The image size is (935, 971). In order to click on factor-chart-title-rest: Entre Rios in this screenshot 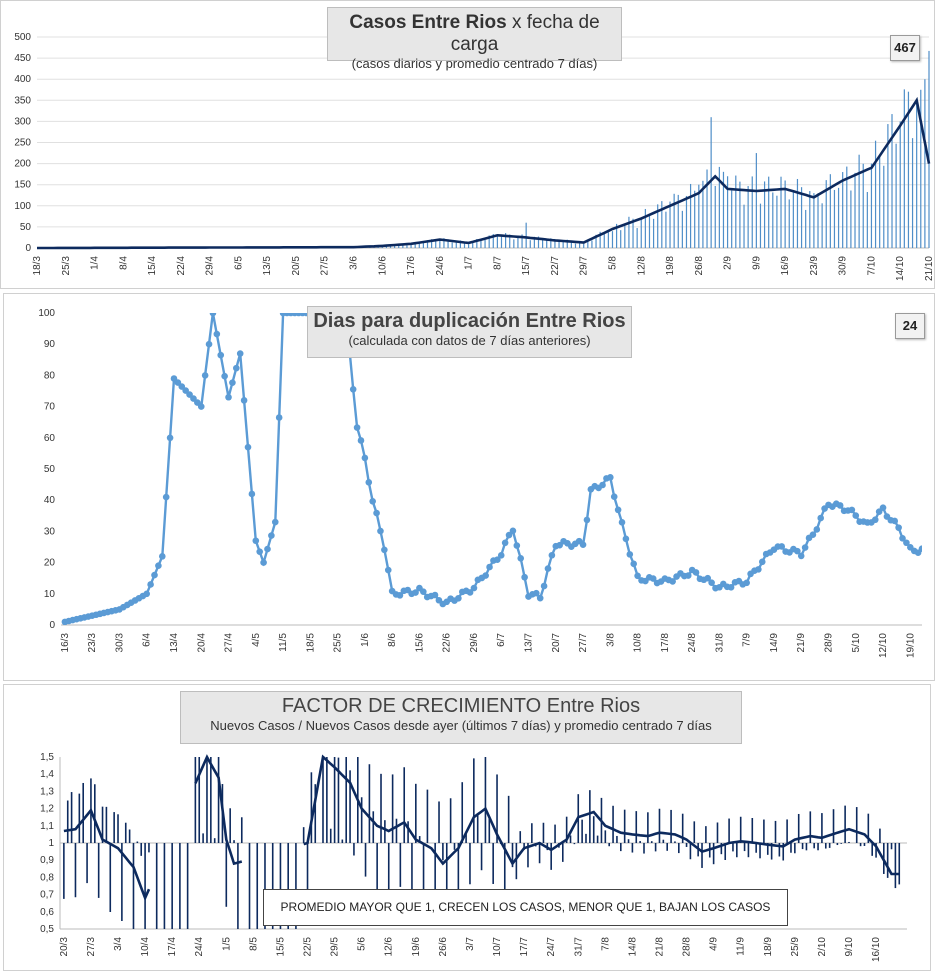, I will do `click(591, 706)`.